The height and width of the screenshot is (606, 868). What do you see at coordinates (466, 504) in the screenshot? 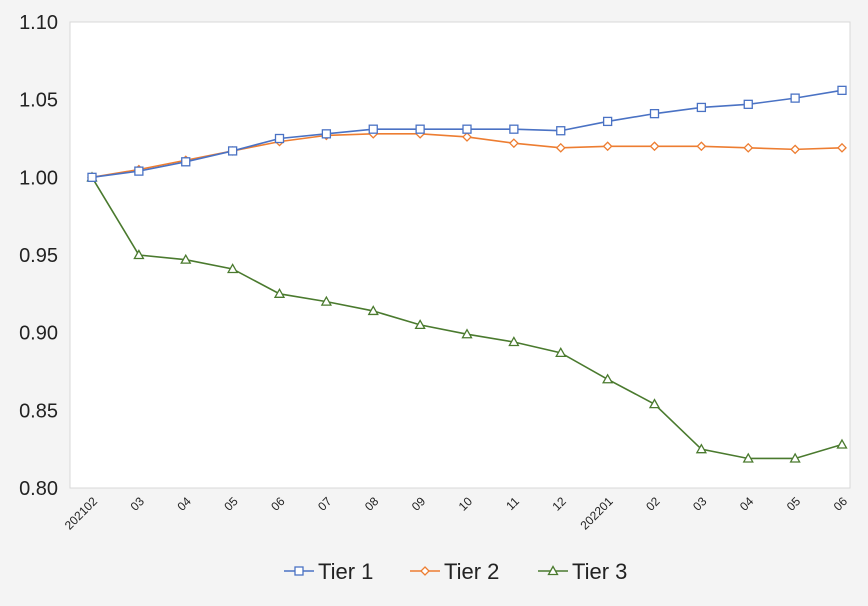
I see `x-tick-label: 10` at bounding box center [466, 504].